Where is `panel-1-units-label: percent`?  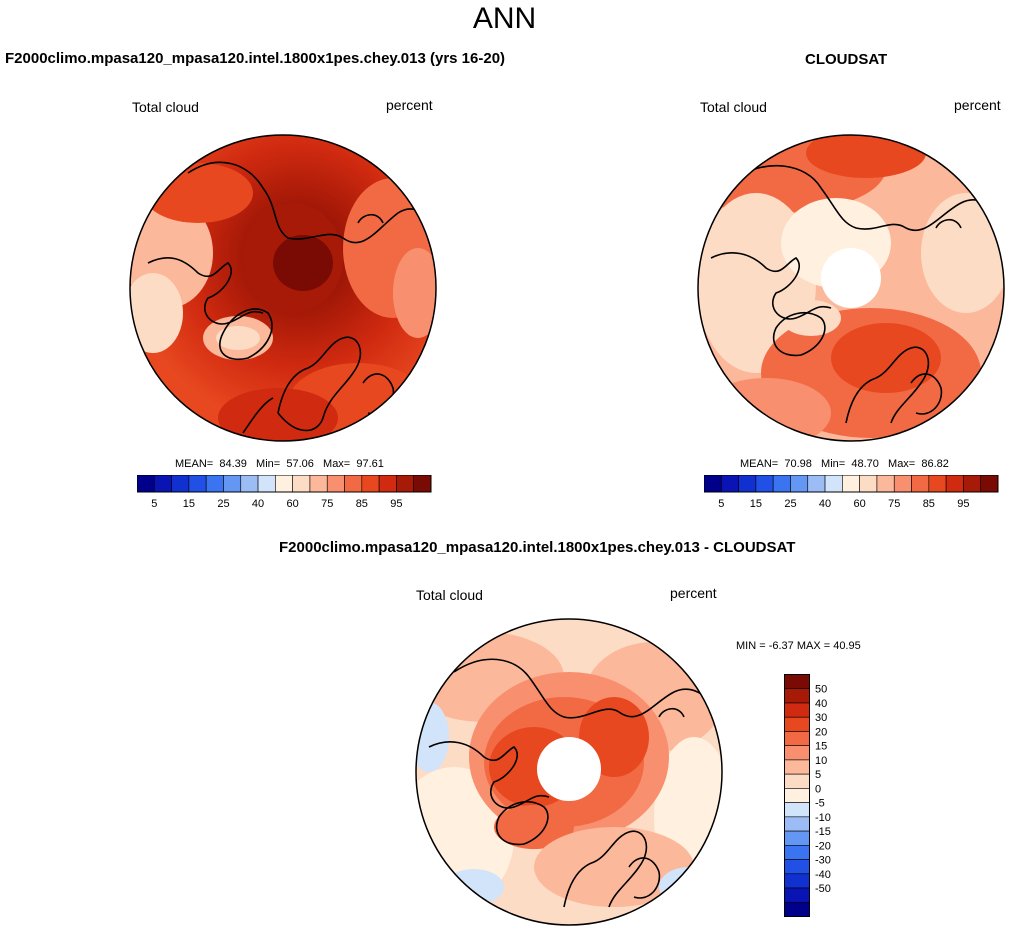 panel-1-units-label: percent is located at coordinates (409, 105).